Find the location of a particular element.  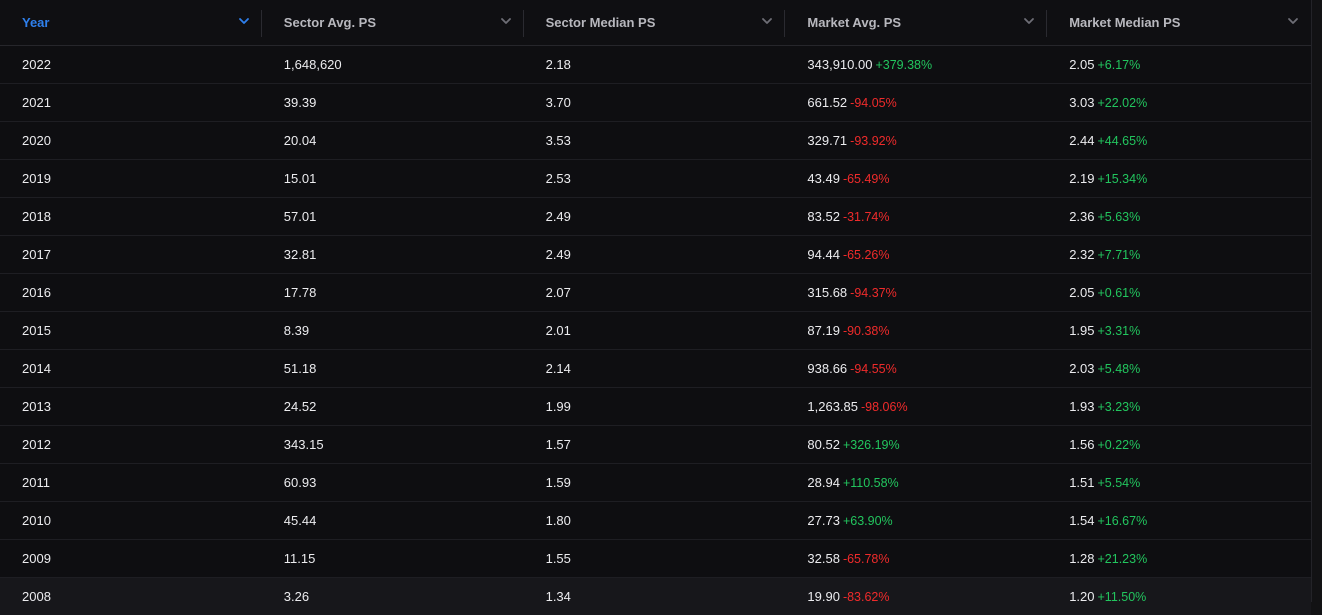

year-cell: 2011 is located at coordinates (131, 482).